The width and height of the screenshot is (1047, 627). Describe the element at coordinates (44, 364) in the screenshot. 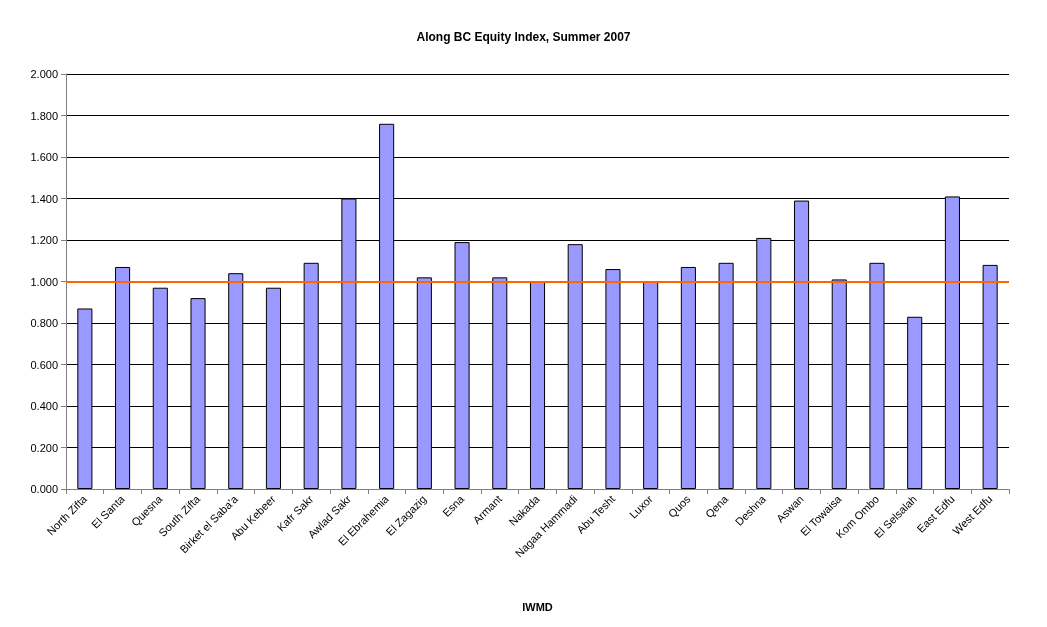

I see `y-tick-label: 0.600` at that location.